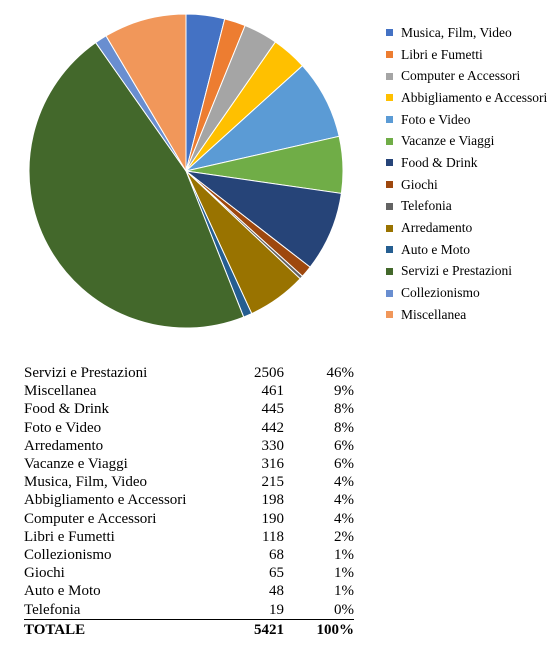 This screenshot has width=550, height=652. What do you see at coordinates (276, 573) in the screenshot?
I see `category-count: 65` at bounding box center [276, 573].